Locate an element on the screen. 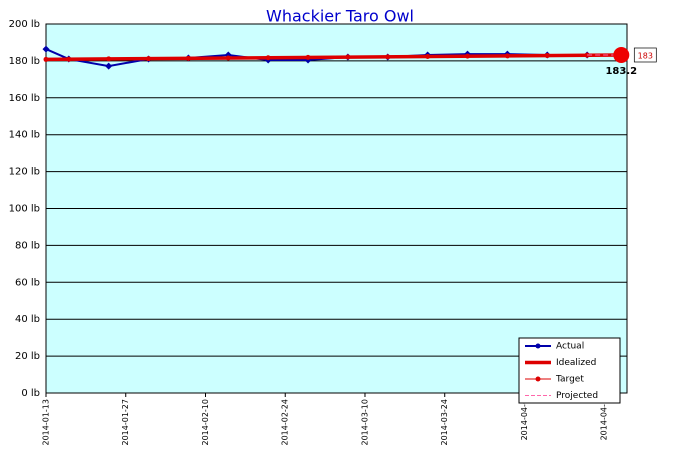 The height and width of the screenshot is (466, 682). x-tick-label: 2014-04-0 is located at coordinates (524, 419).